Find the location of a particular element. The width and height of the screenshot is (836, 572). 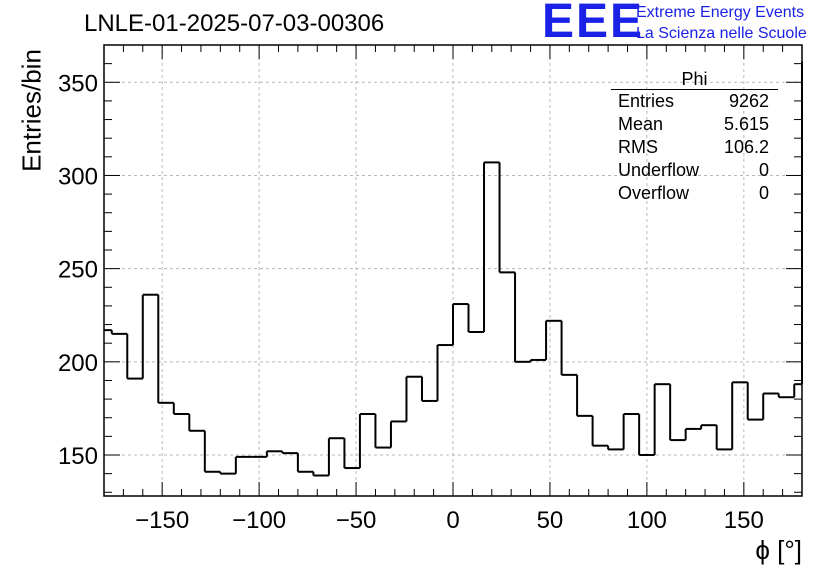

stats-value: 9262 is located at coordinates (748, 101).